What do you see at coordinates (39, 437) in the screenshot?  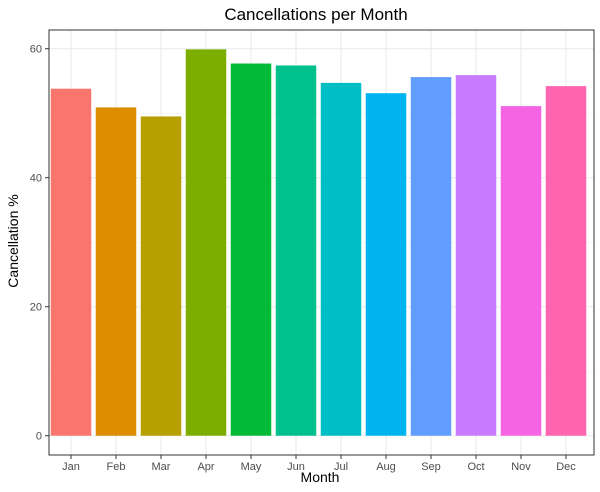 I see `y-tick-label: 0` at bounding box center [39, 437].